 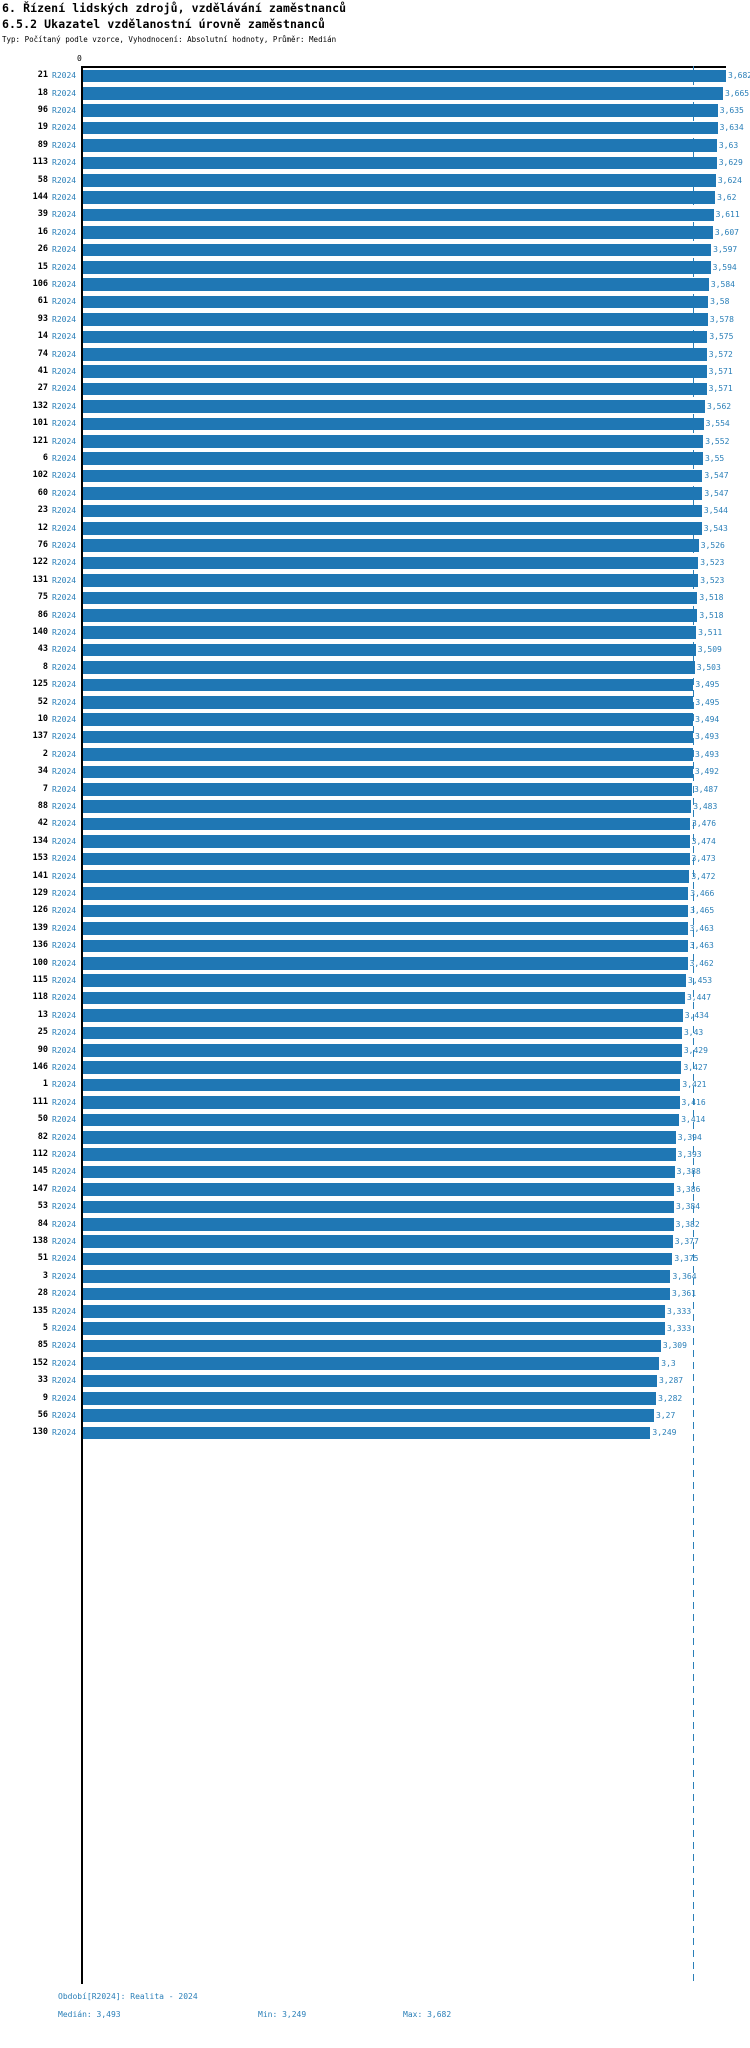 What do you see at coordinates (375, 615) in the screenshot?
I see `bar-row: 86 R2024 3,518` at bounding box center [375, 615].